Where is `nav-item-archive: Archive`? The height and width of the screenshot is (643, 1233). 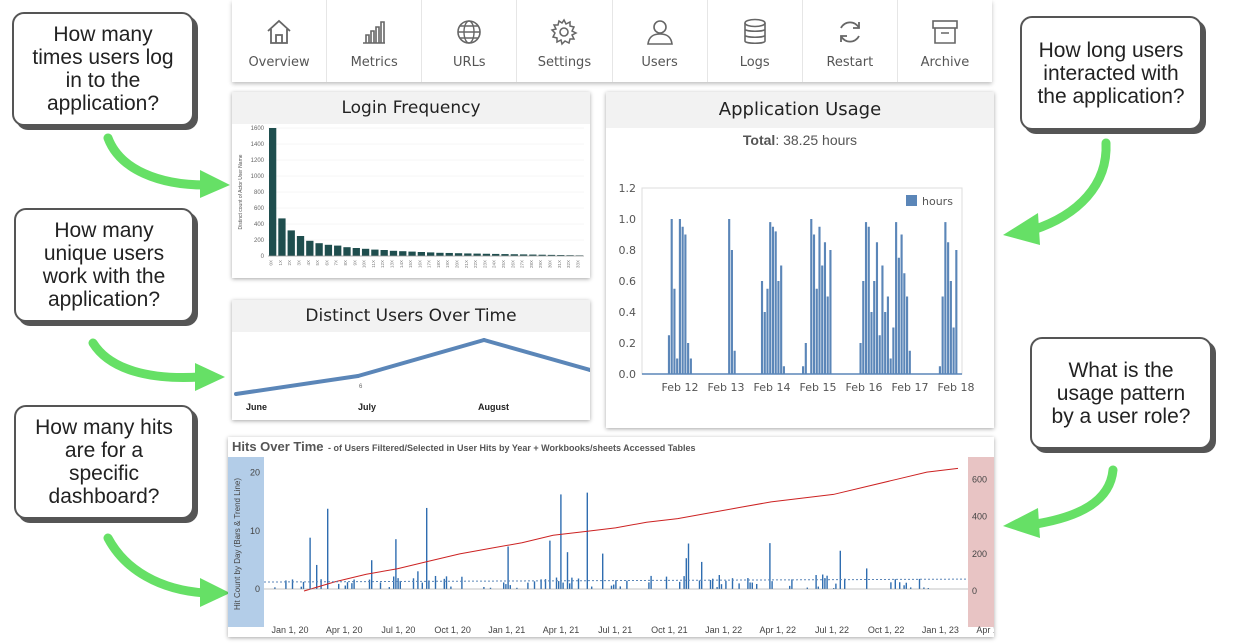 nav-item-archive: Archive is located at coordinates (945, 41).